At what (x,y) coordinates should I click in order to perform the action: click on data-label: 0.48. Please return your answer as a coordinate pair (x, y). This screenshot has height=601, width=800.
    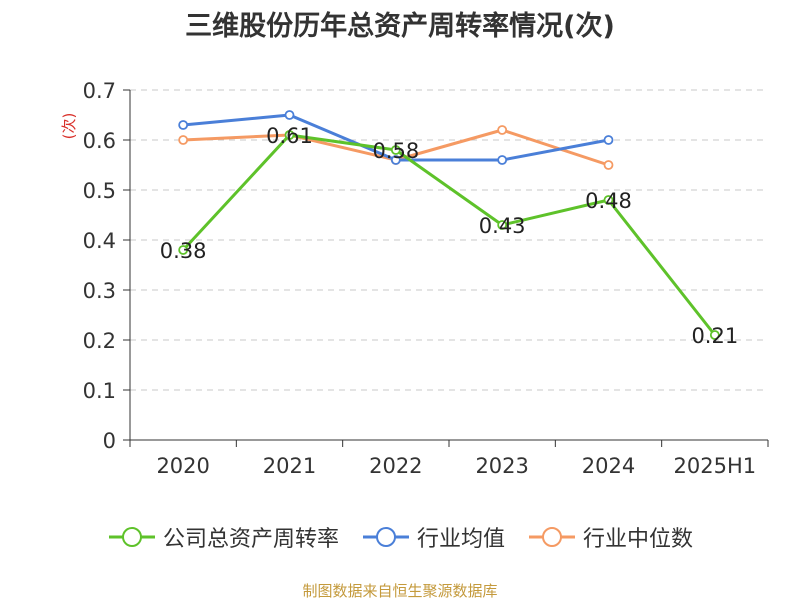
    Looking at the image, I should click on (608, 201).